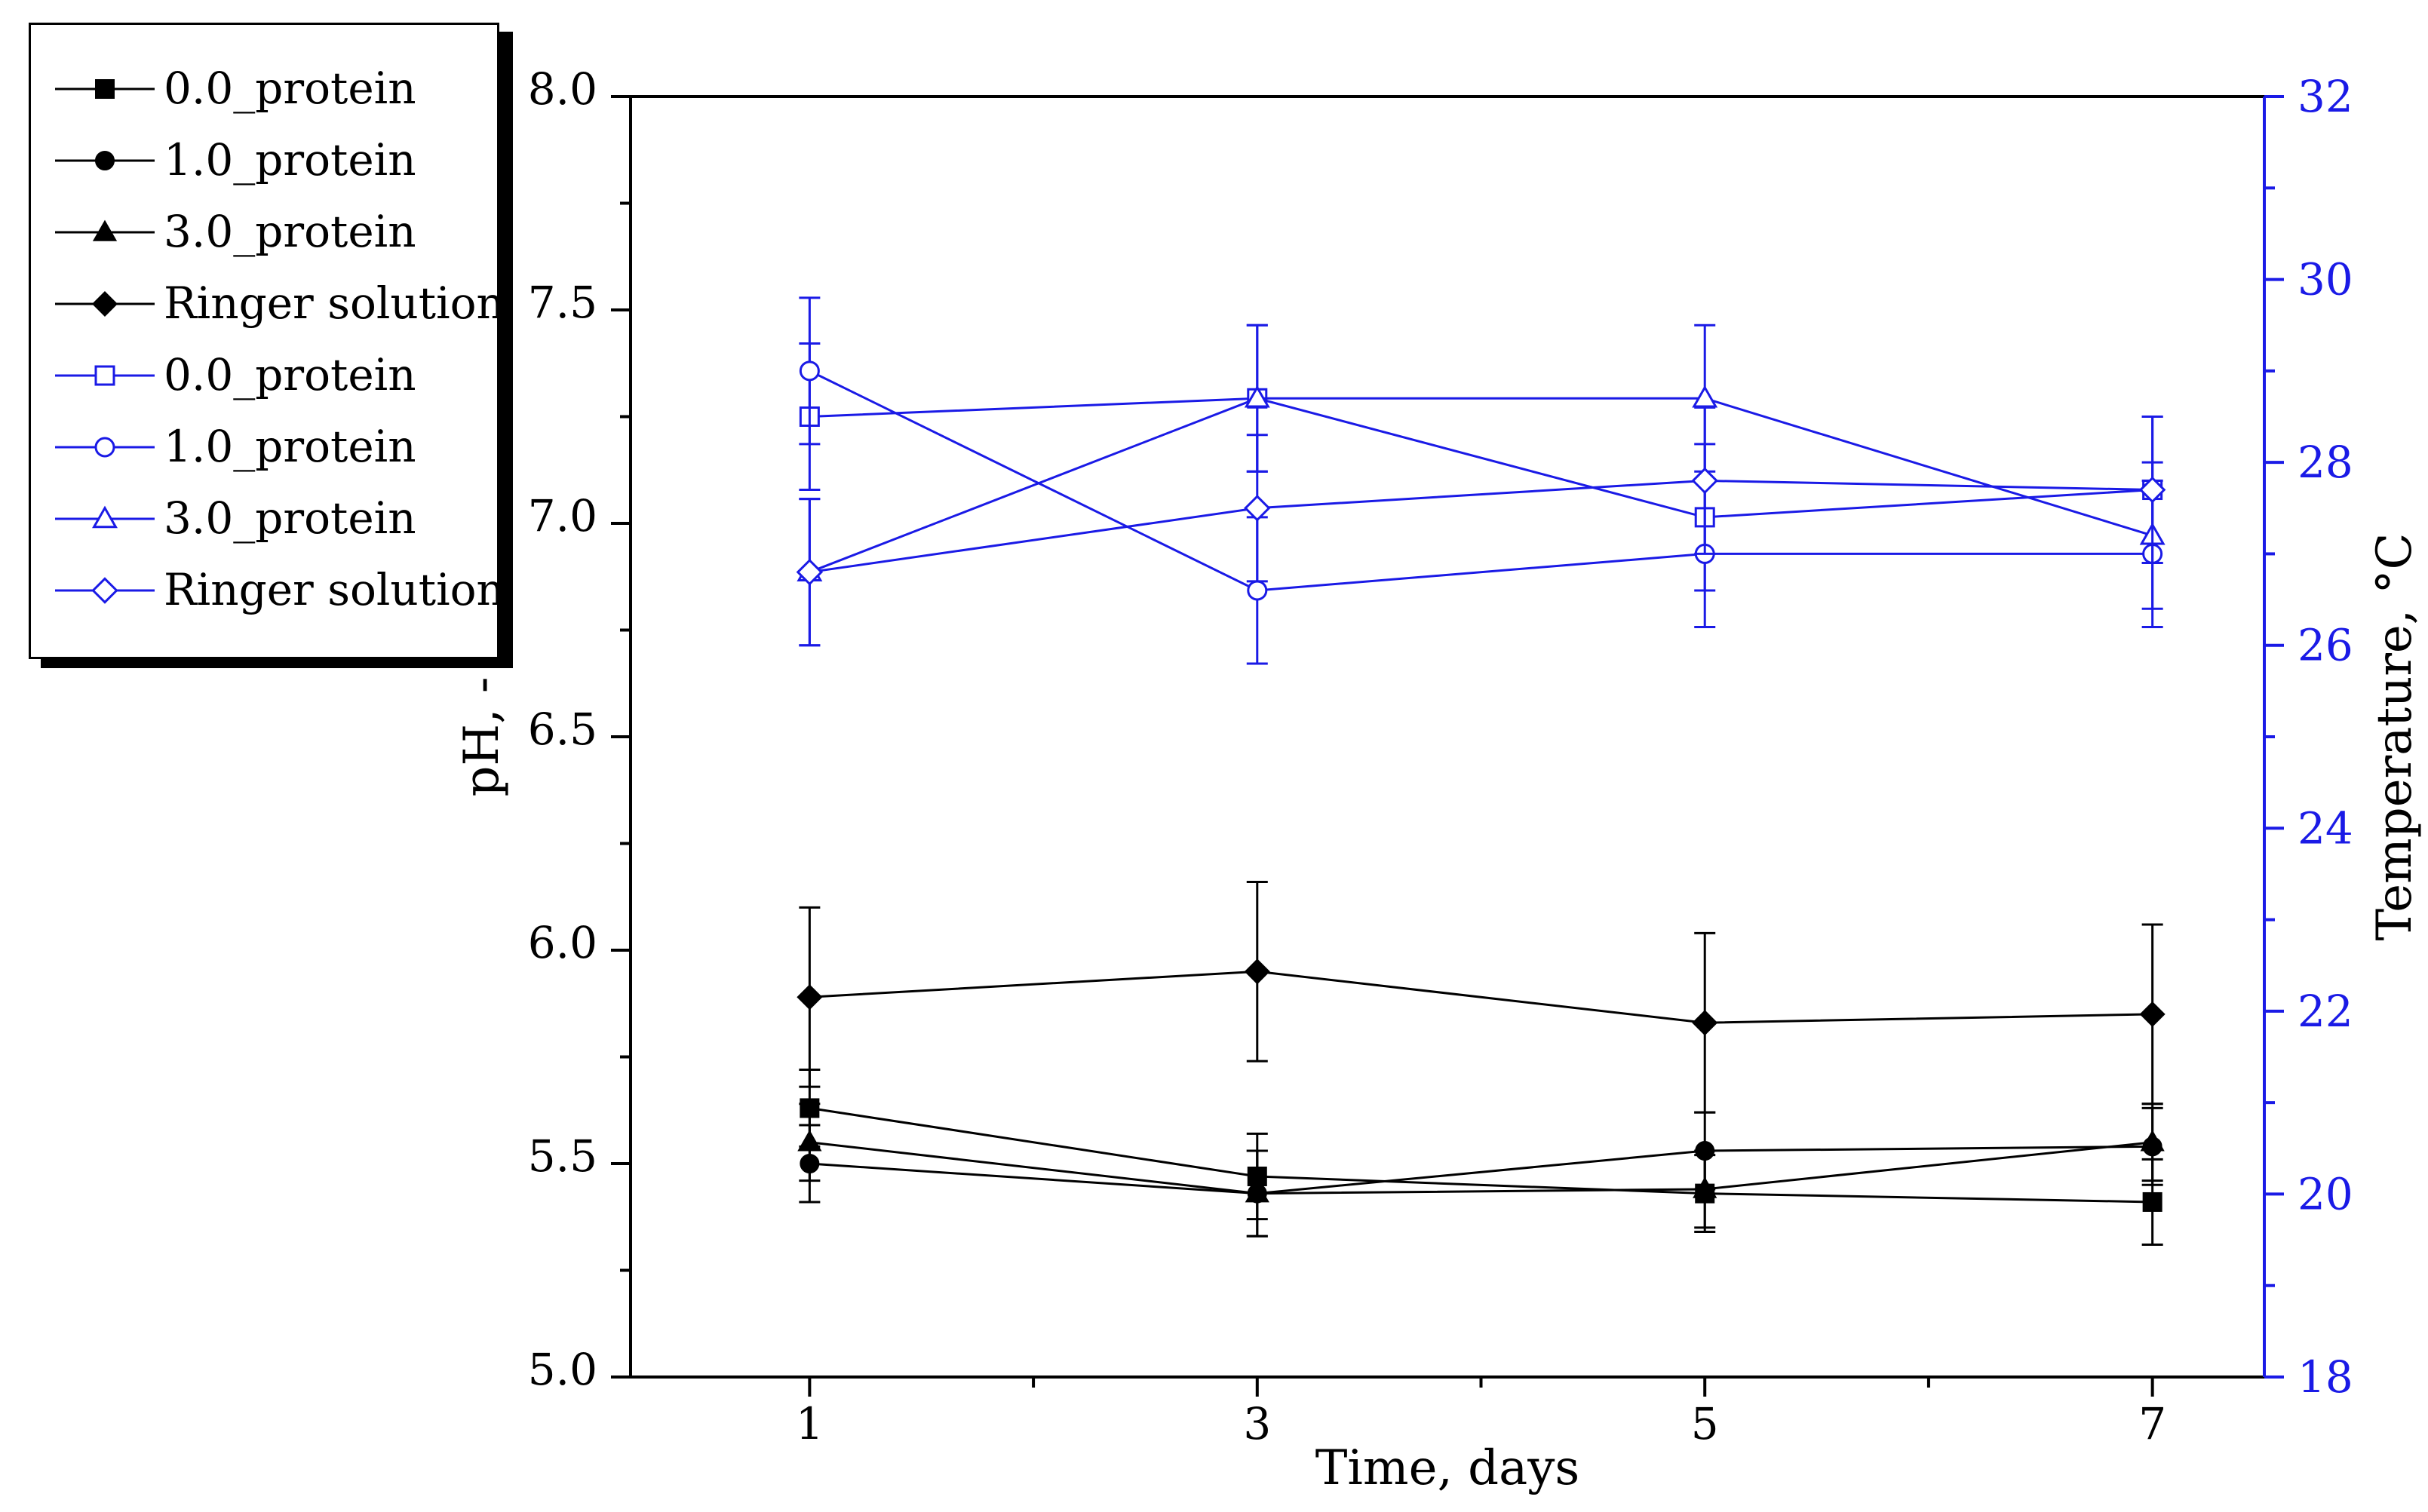 The width and height of the screenshot is (2428, 1512). I want to click on y-left-axis-label: pH, -, so click(482, 736).